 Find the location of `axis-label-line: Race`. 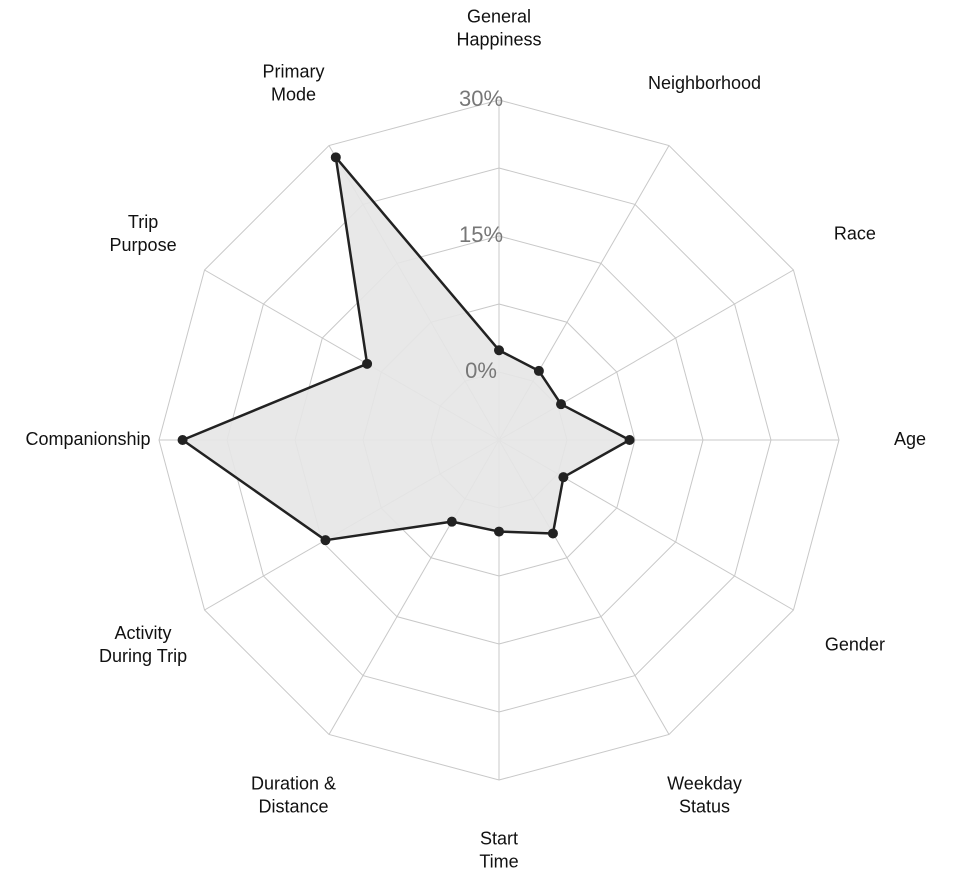

axis-label-line: Race is located at coordinates (855, 233).